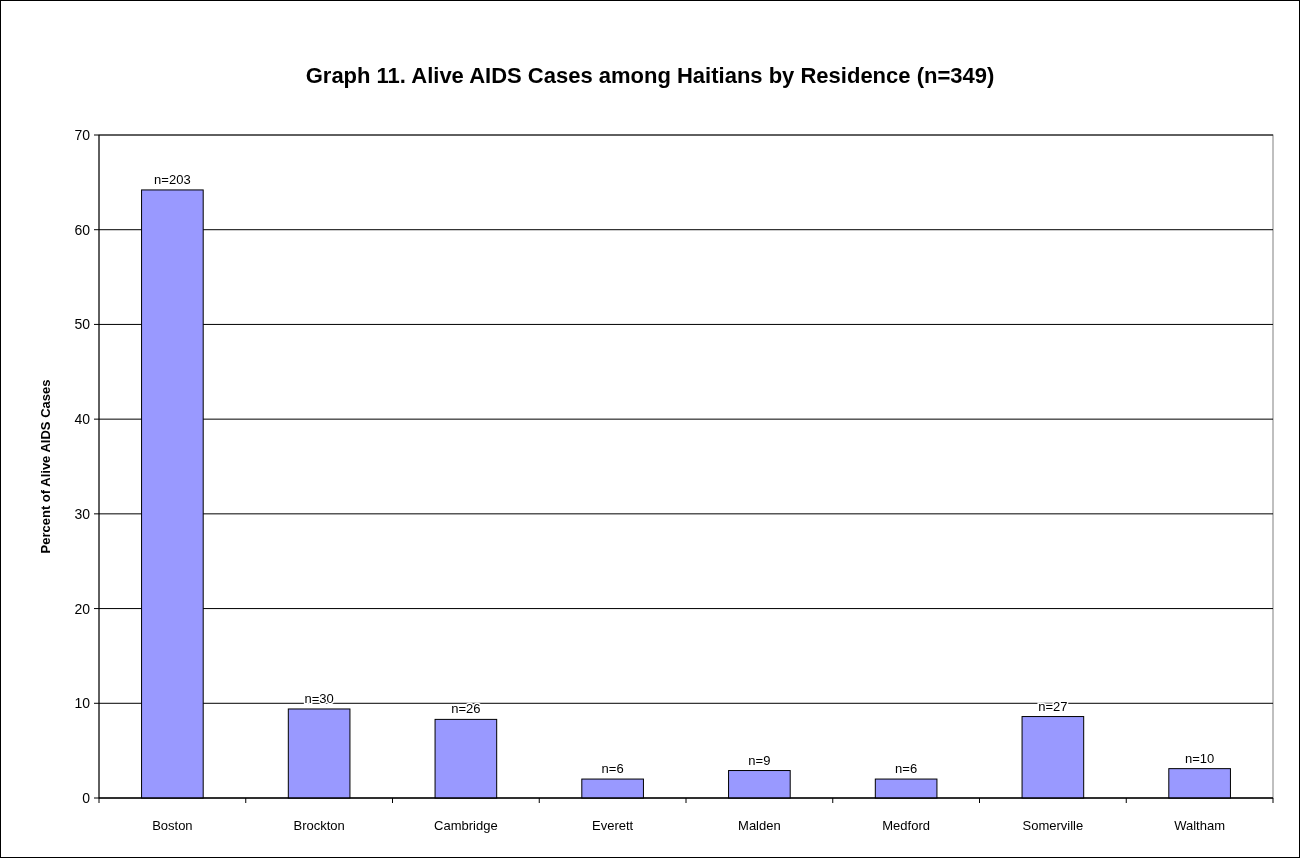  I want to click on annotation: n=26, so click(466, 709).